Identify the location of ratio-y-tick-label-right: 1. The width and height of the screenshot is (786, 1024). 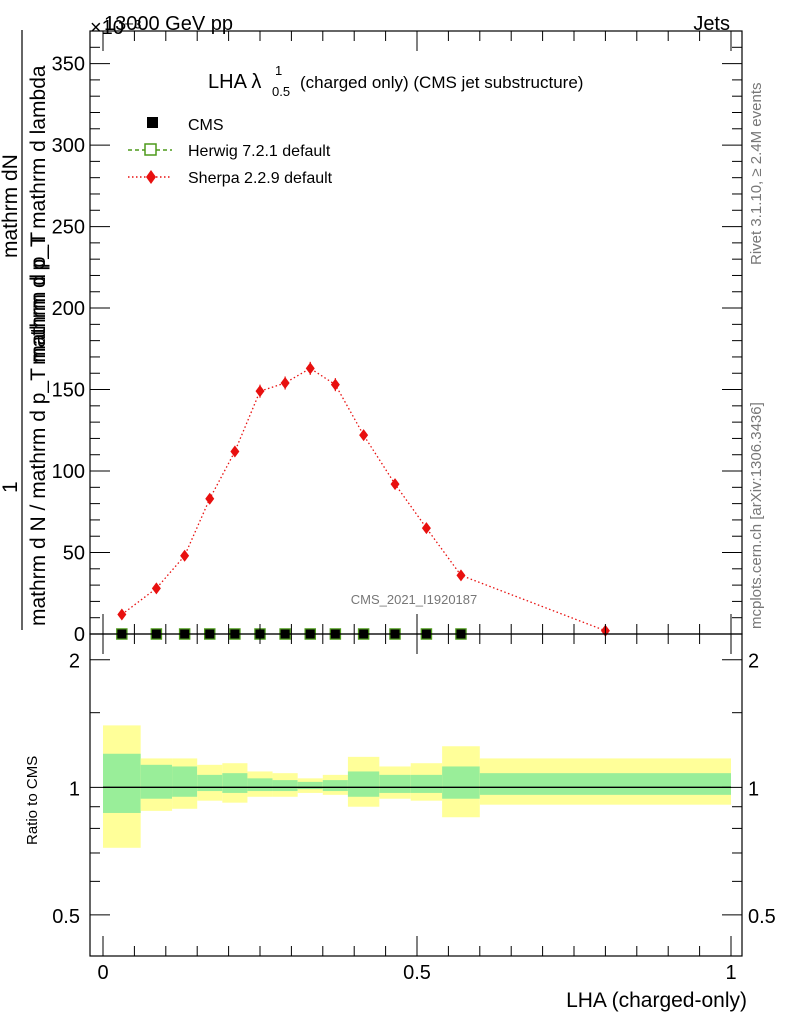
(753, 789).